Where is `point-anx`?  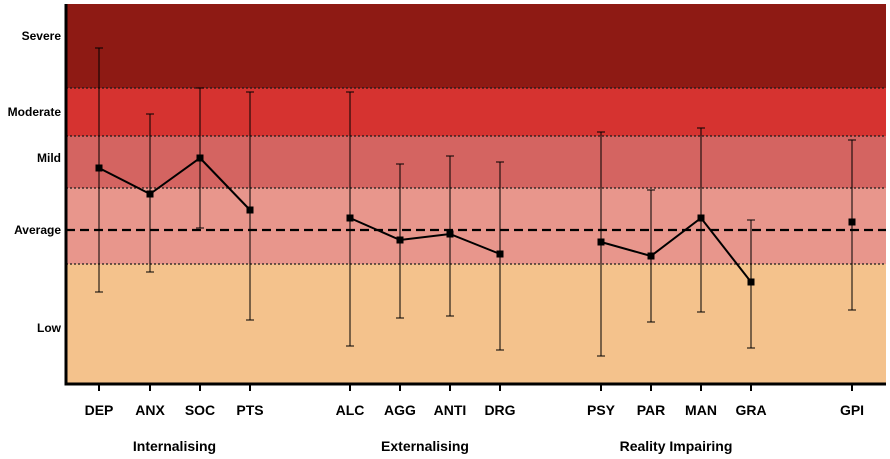
point-anx is located at coordinates (150, 194).